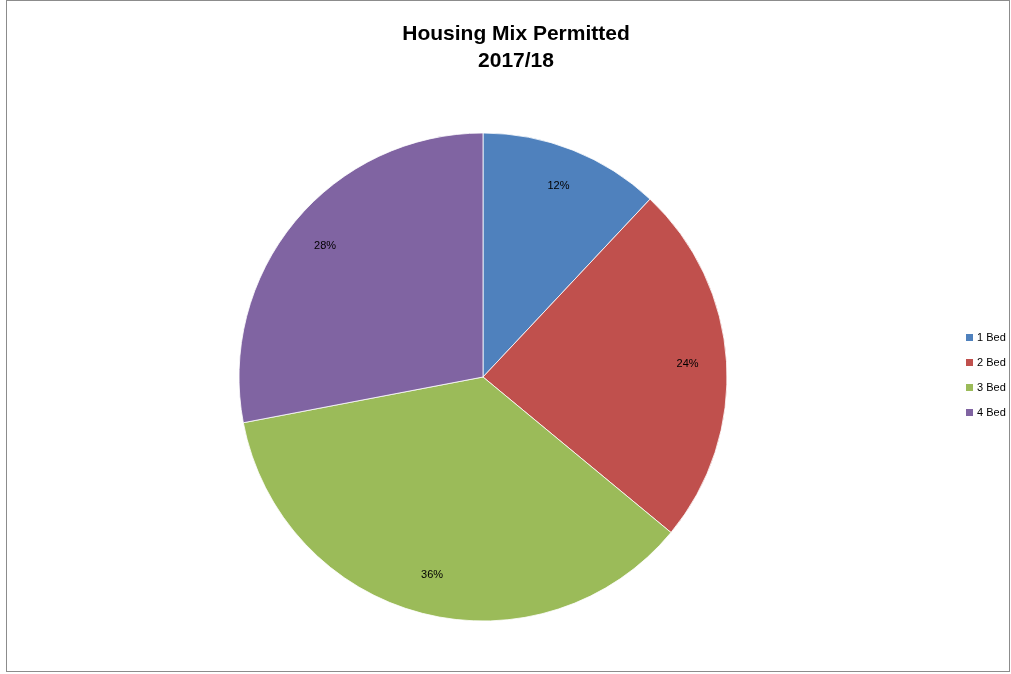 The width and height of the screenshot is (1011, 674). I want to click on data-label: 28%, so click(325, 245).